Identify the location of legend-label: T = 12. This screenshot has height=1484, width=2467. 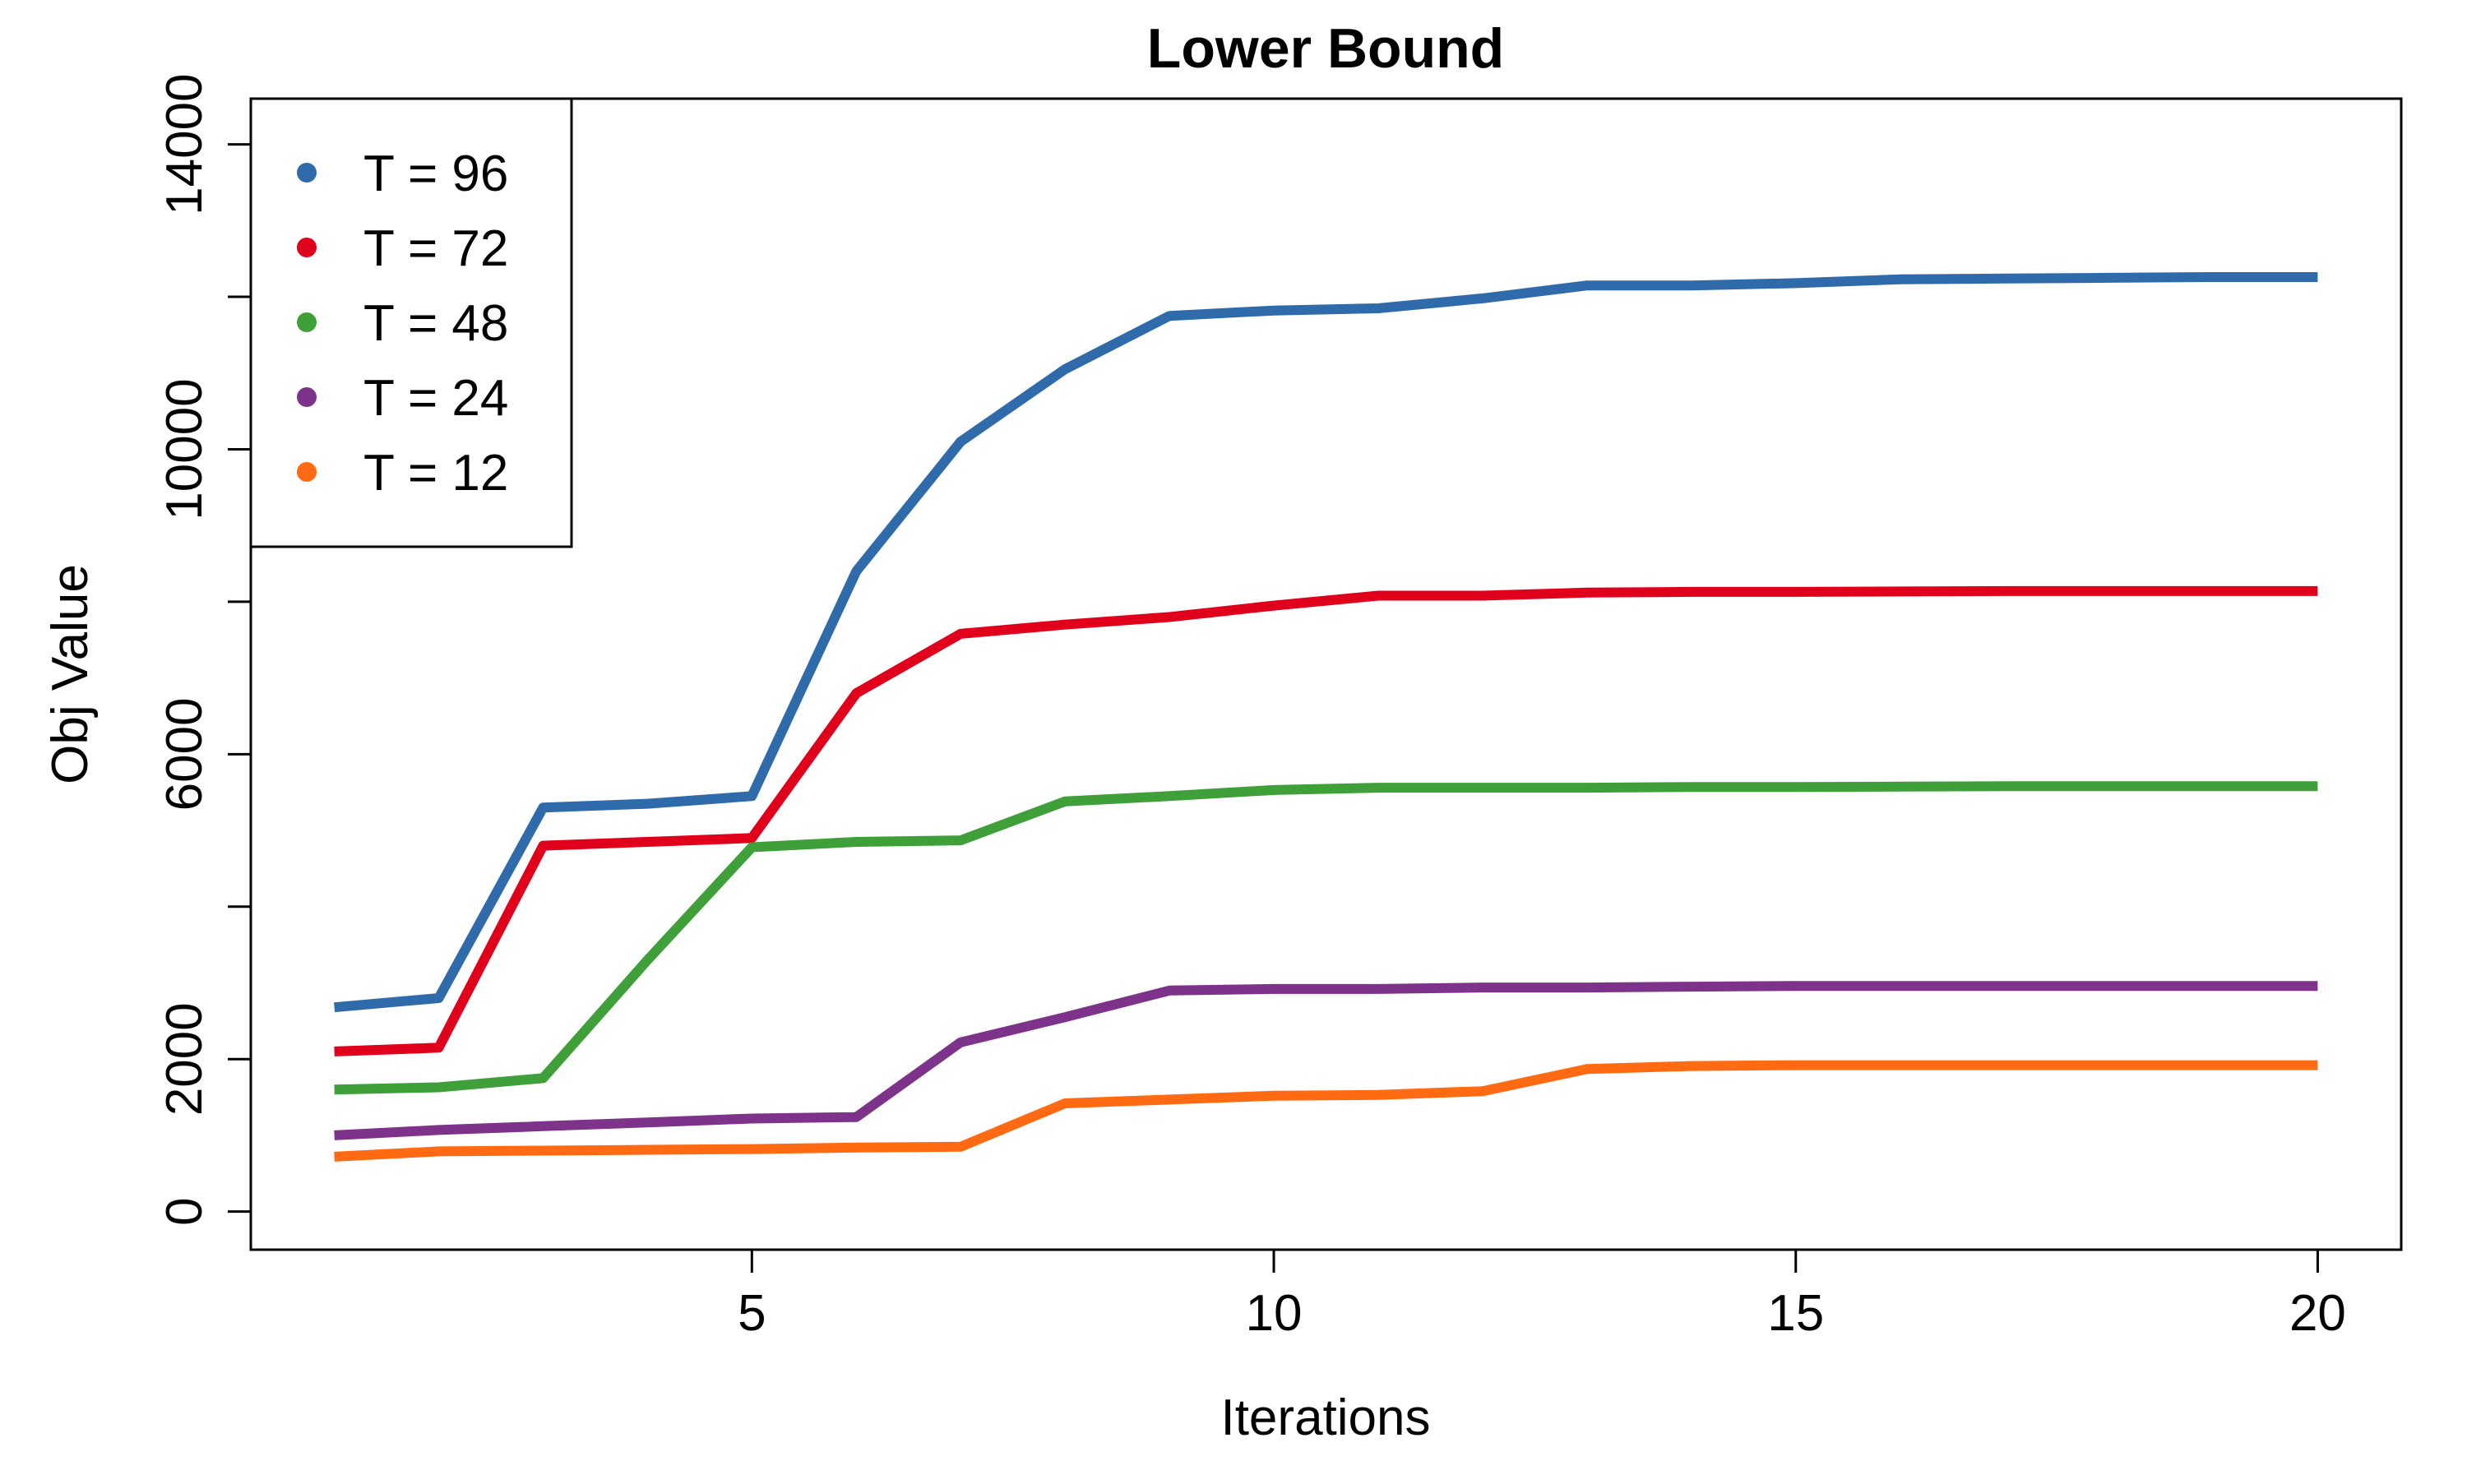
(435, 473).